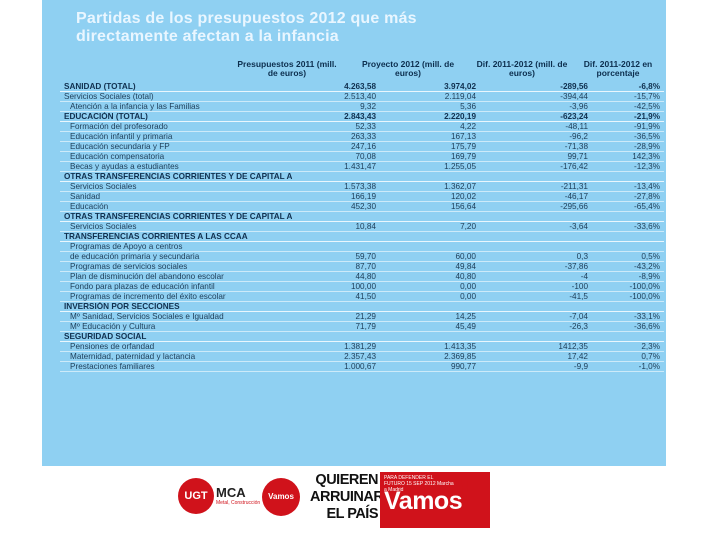  What do you see at coordinates (536, 147) in the screenshot?
I see `value-diff: -71,38` at bounding box center [536, 147].